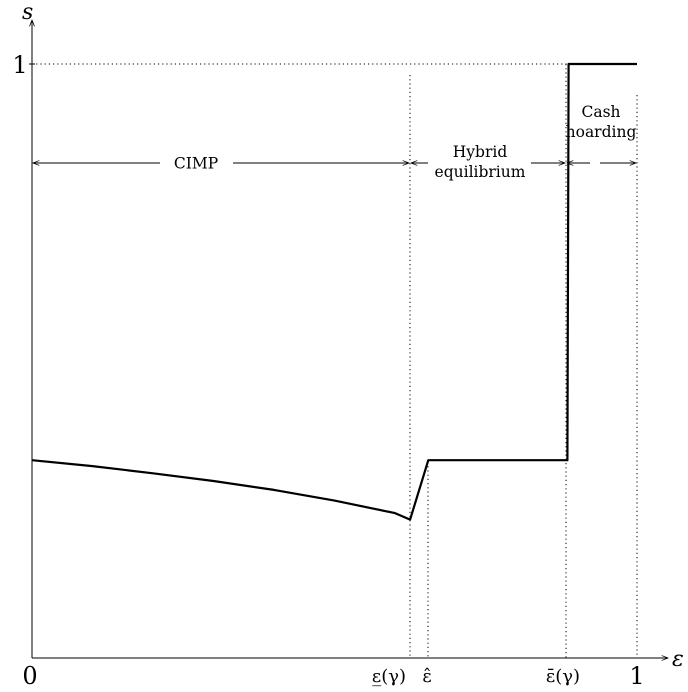 Image resolution: width=688 pixels, height=692 pixels. What do you see at coordinates (389, 676) in the screenshot?
I see `x-tick-eps-underline: ε̲(γ)` at bounding box center [389, 676].